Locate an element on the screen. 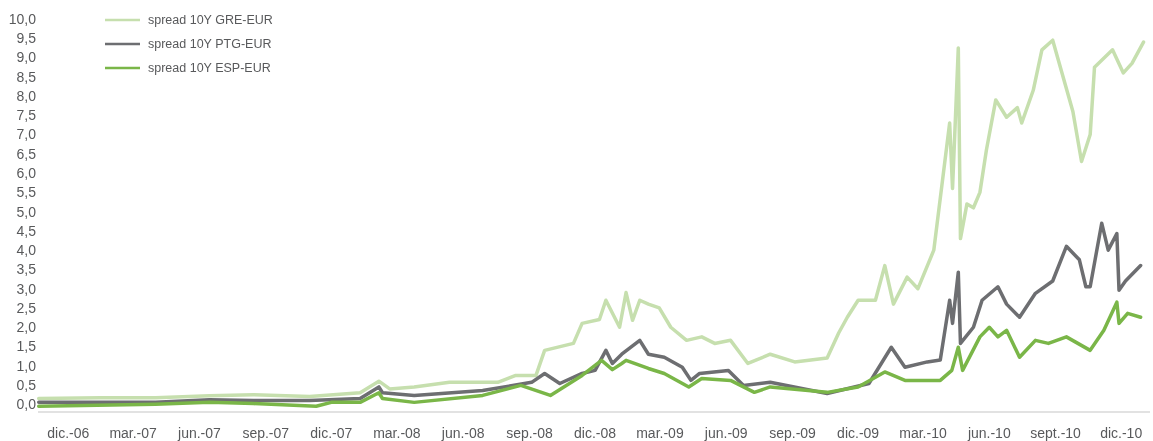 Image resolution: width=1153 pixels, height=441 pixels. legend-label: spread 10Y PTG-EUR is located at coordinates (210, 44).